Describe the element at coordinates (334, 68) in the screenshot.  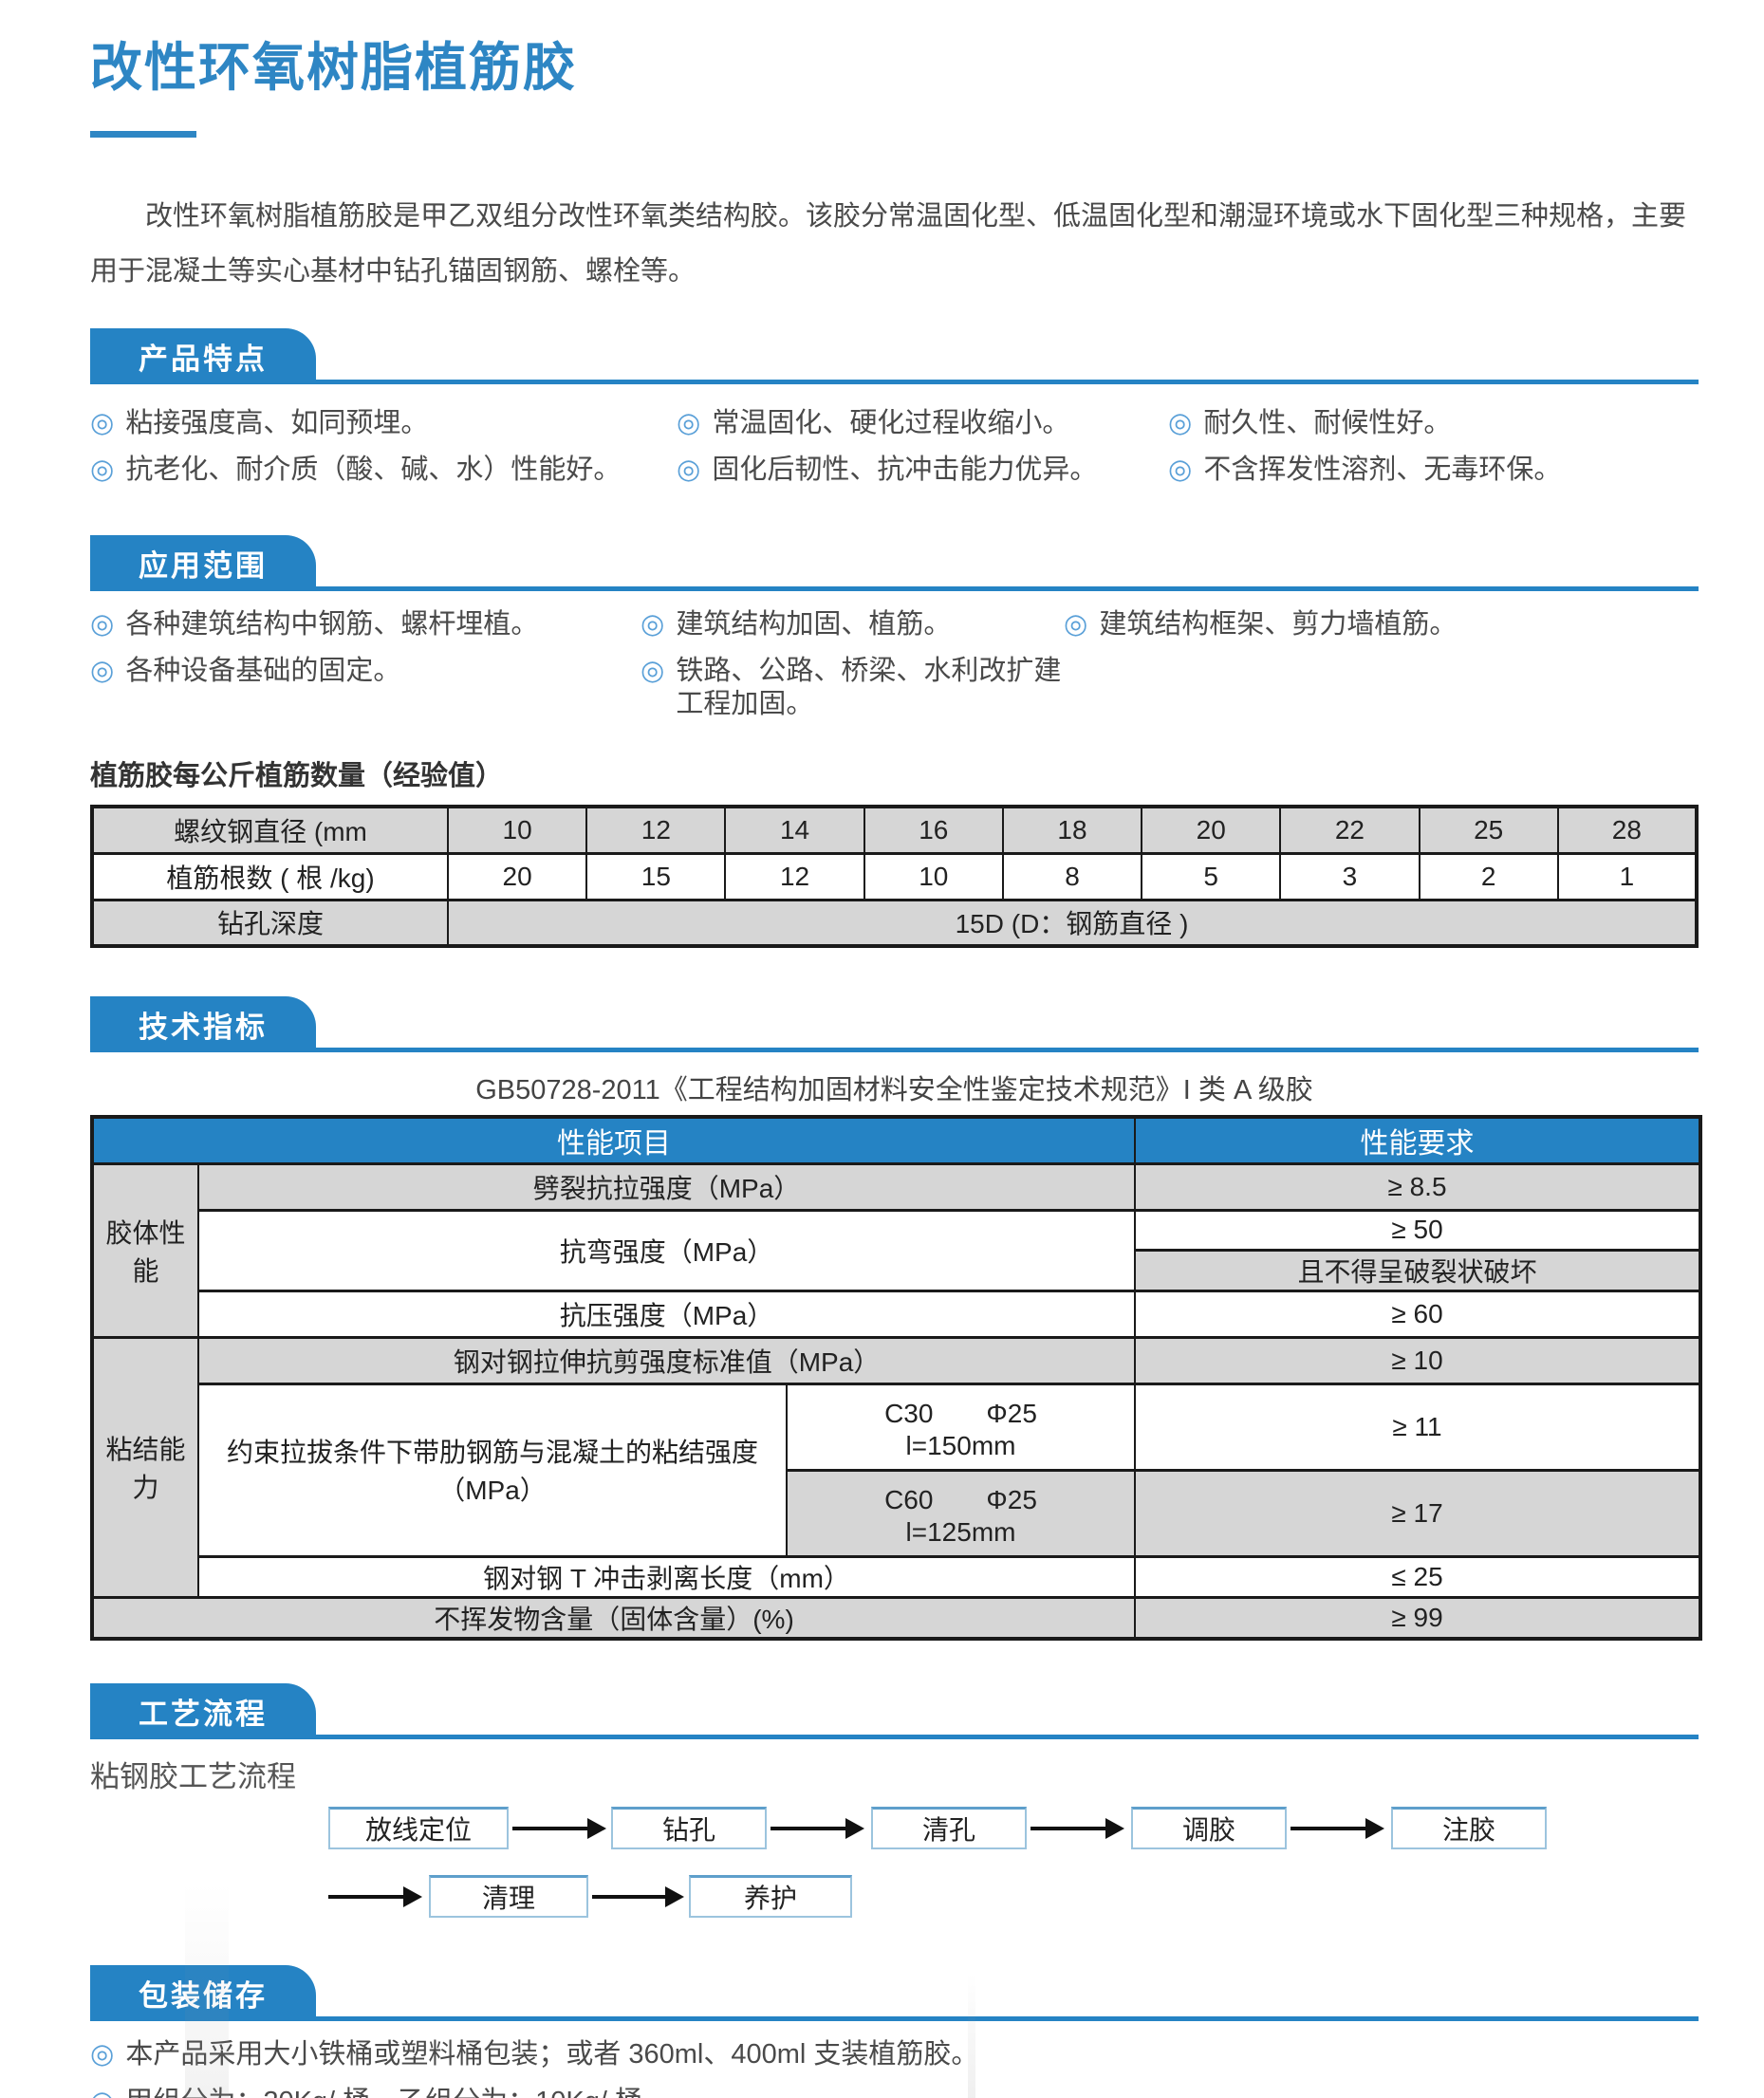
I see `page-title: 改性环氧树脂植筋胶` at that location.